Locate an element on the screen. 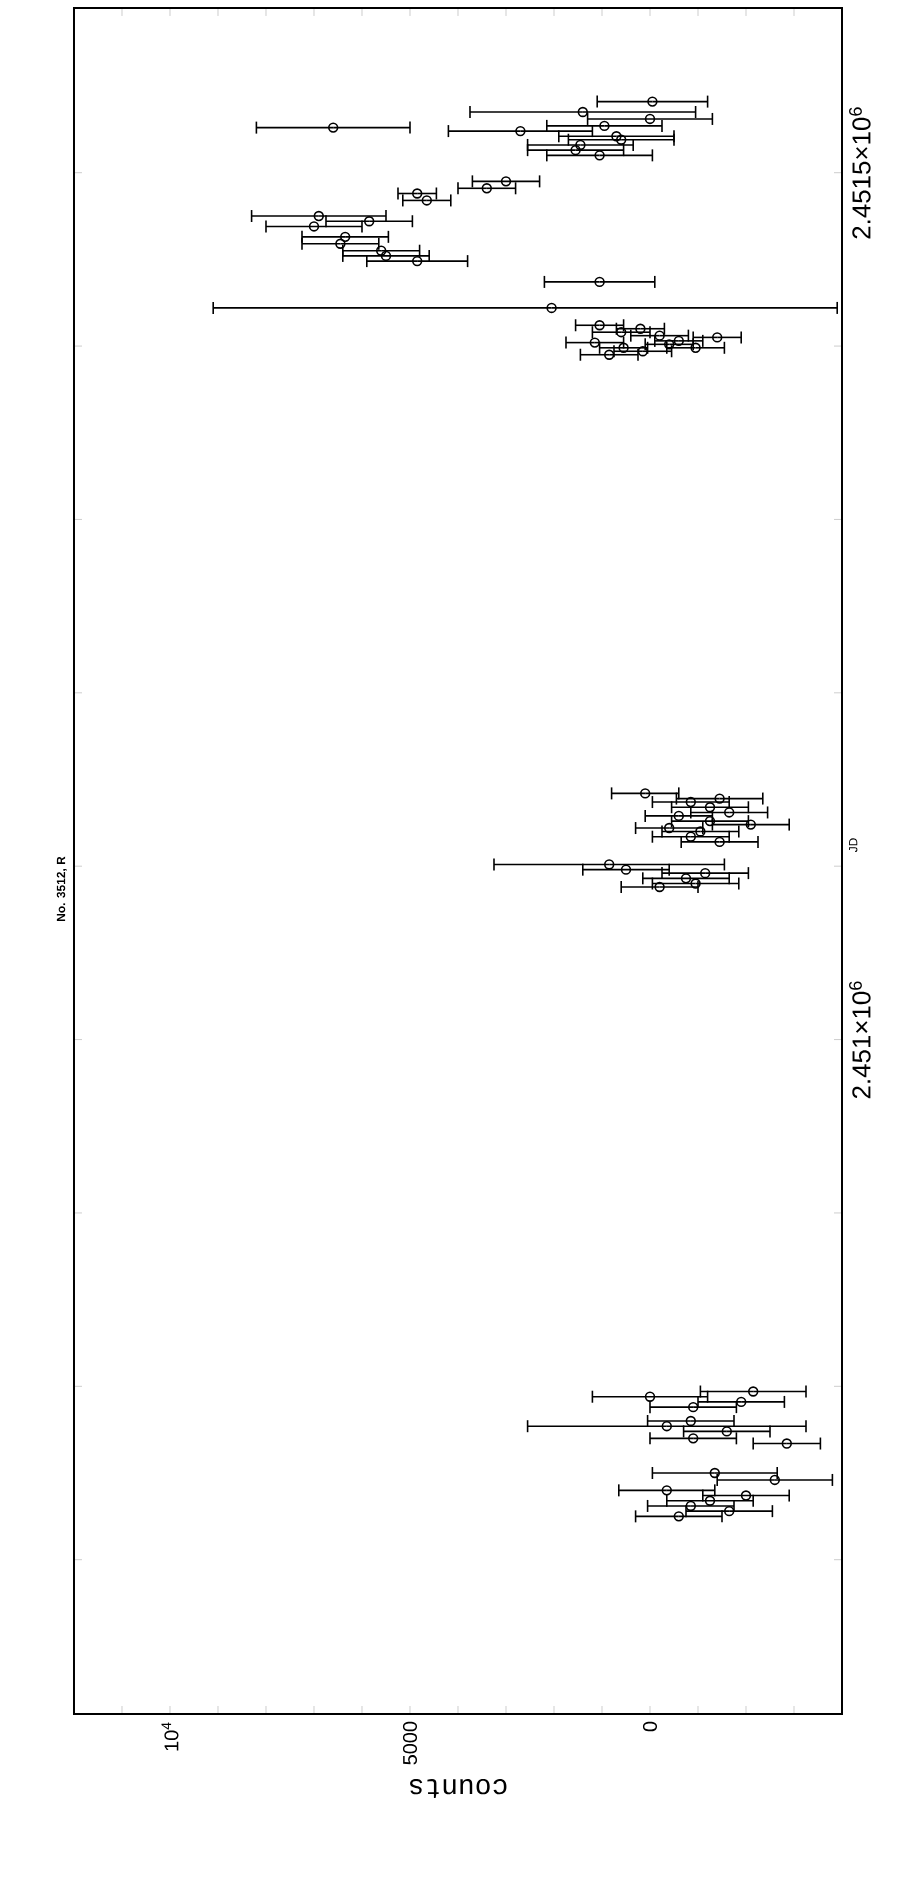 This screenshot has height=1890, width=920. y-tick-label: 2.4515×10$^{6}$ is located at coordinates (860, 173).